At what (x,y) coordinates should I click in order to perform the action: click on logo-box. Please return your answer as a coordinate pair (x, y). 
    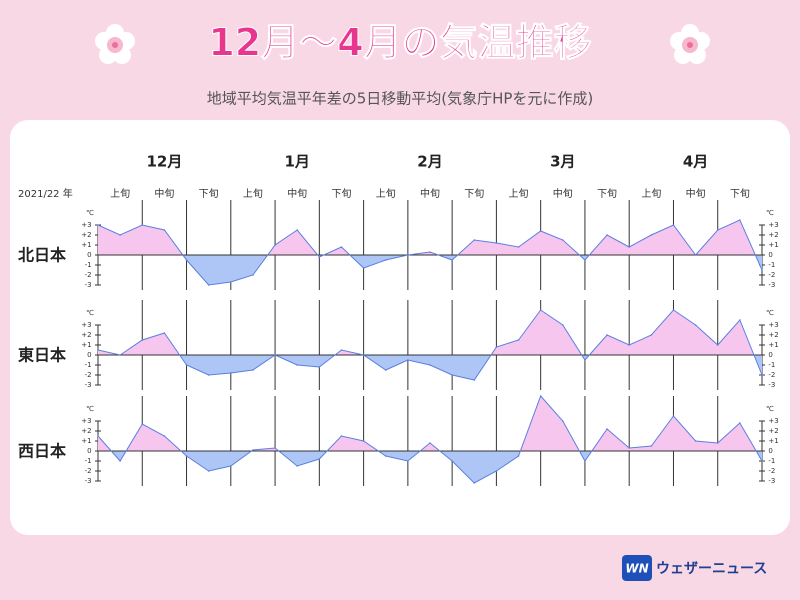
    Looking at the image, I should click on (637, 568).